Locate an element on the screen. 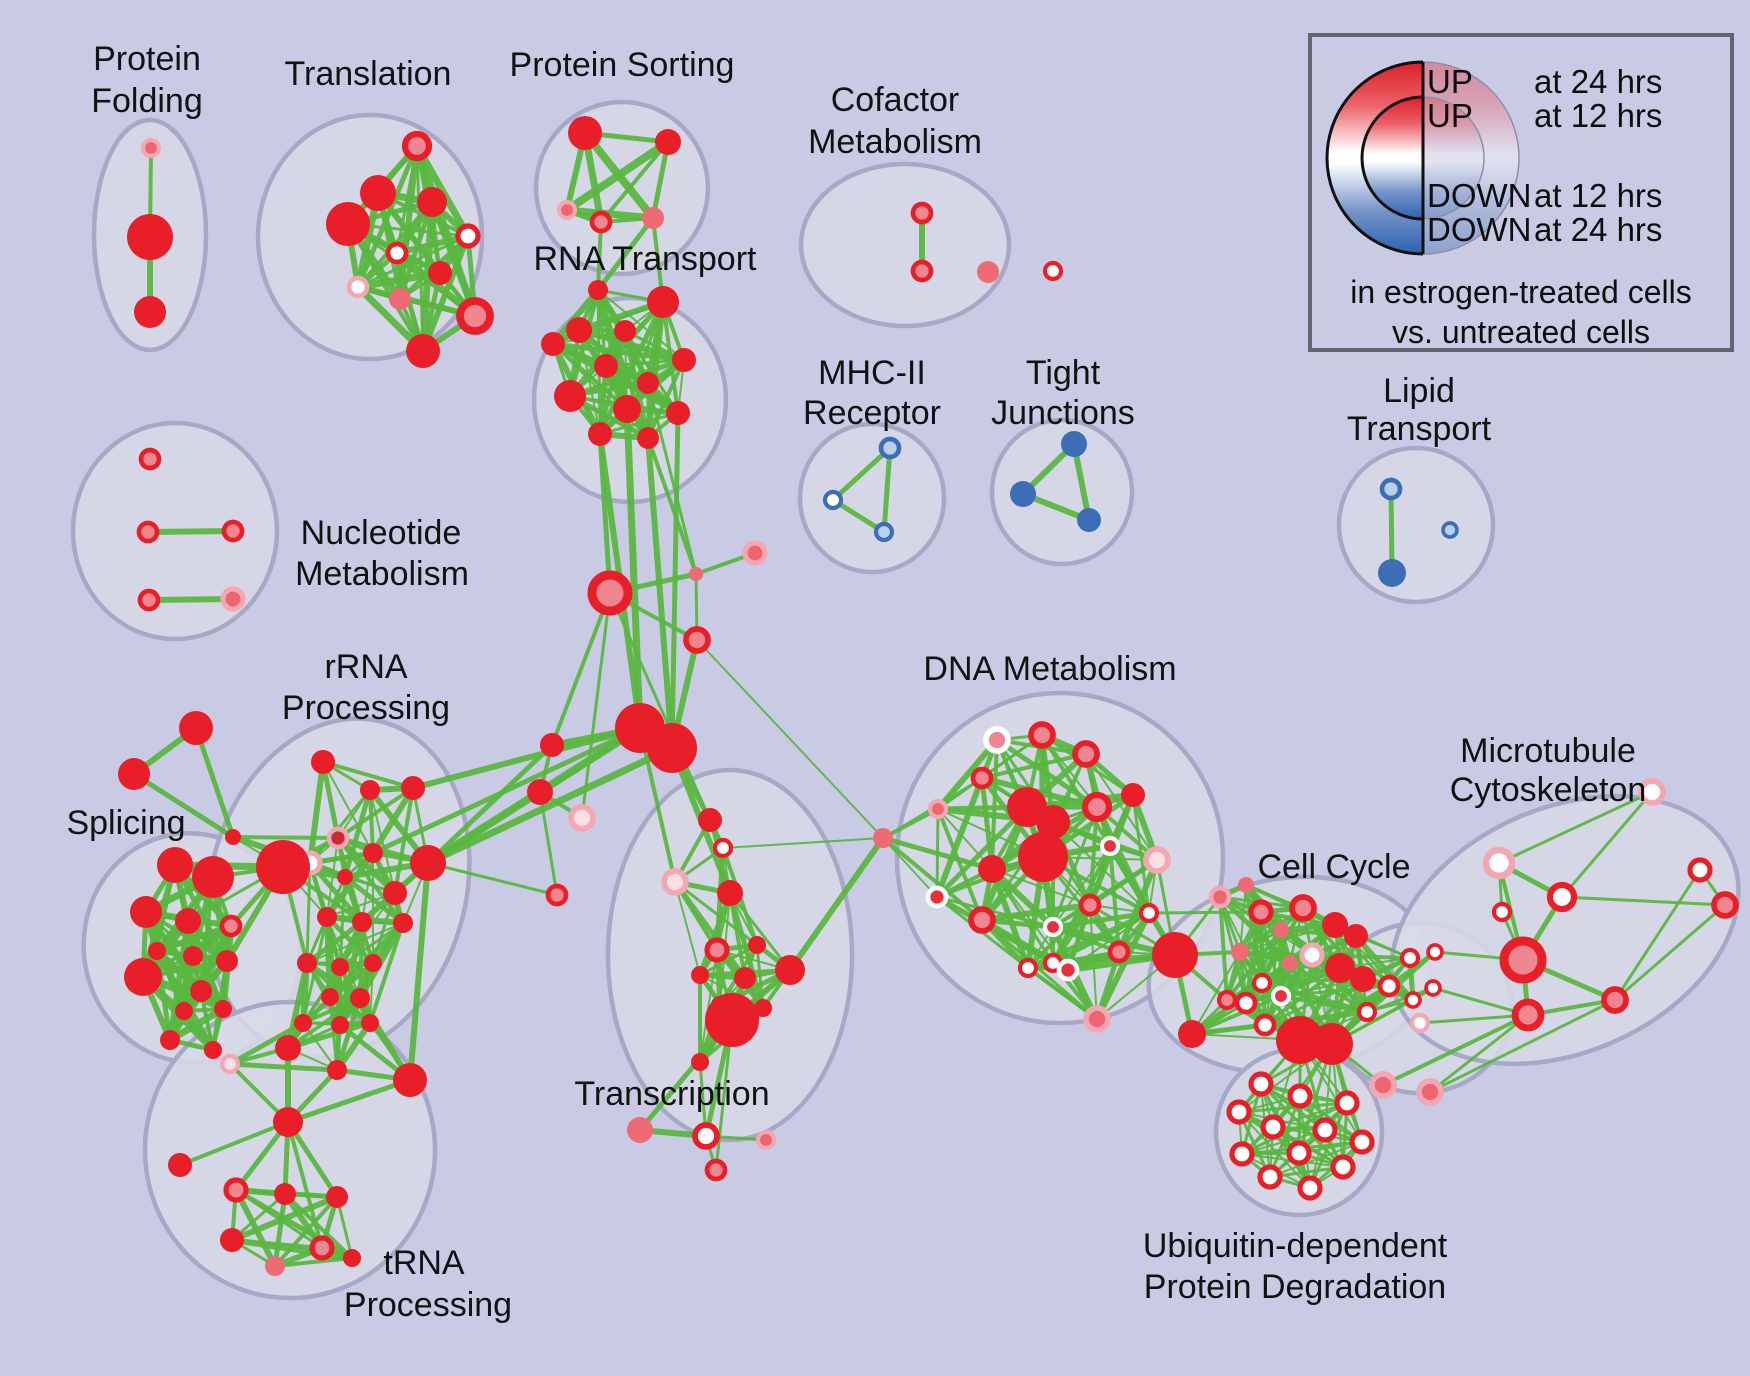 The image size is (1750, 1376). node-dm4 is located at coordinates (938, 809).